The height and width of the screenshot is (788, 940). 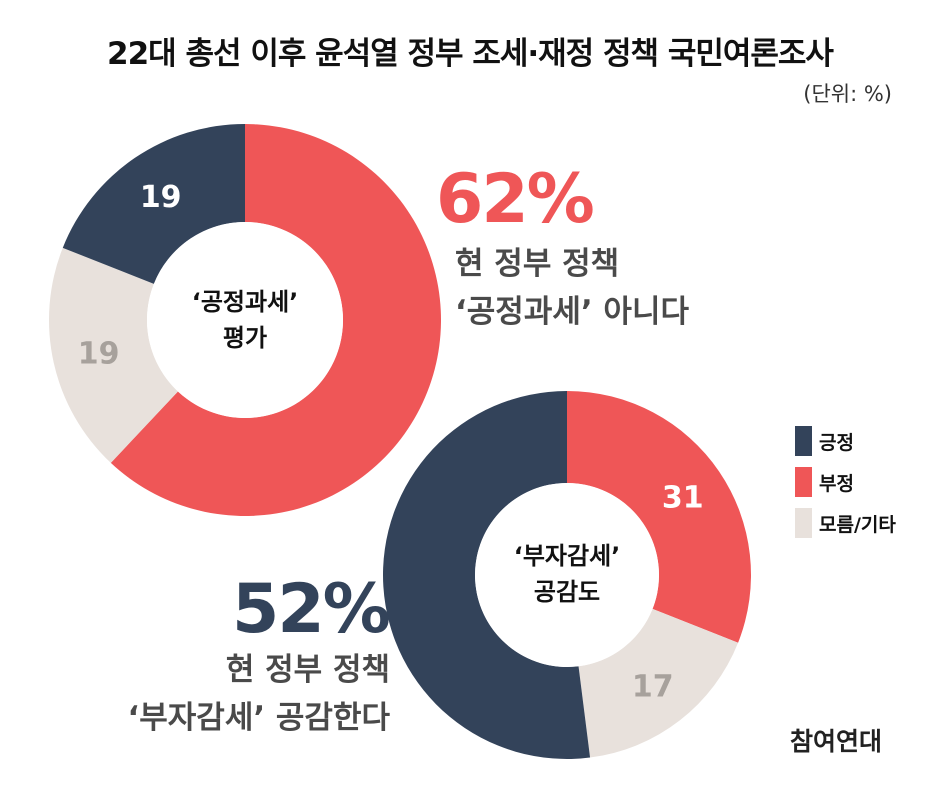 What do you see at coordinates (311, 609) in the screenshot?
I see `headline-2-percent: 52%` at bounding box center [311, 609].